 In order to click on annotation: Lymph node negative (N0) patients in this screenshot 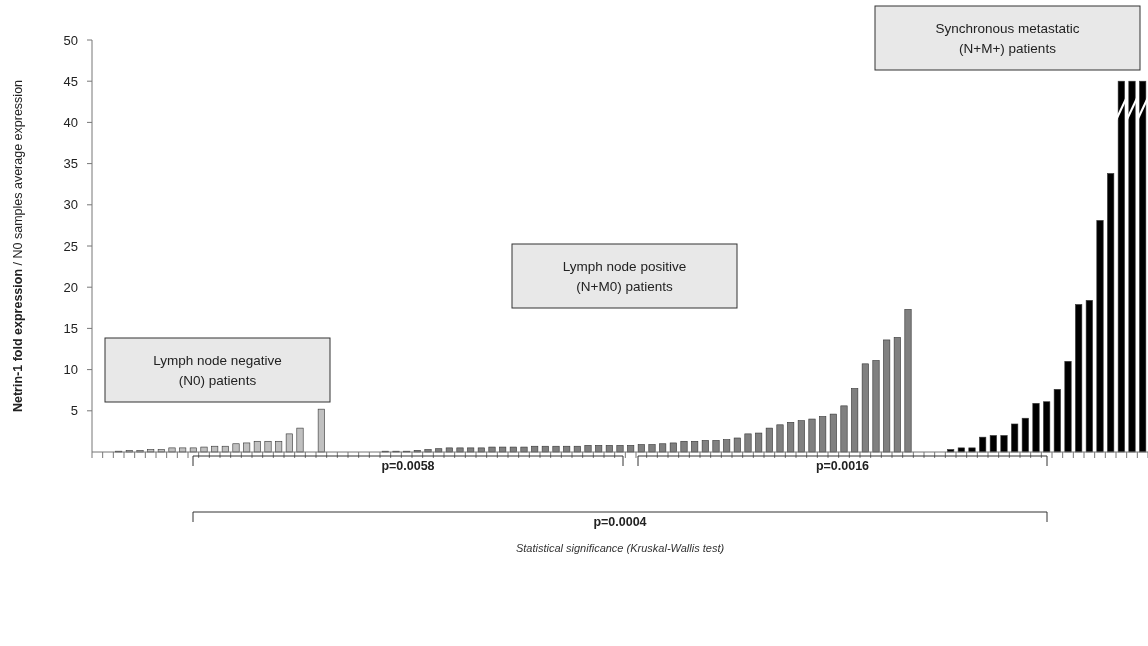, I will do `click(217, 370)`.